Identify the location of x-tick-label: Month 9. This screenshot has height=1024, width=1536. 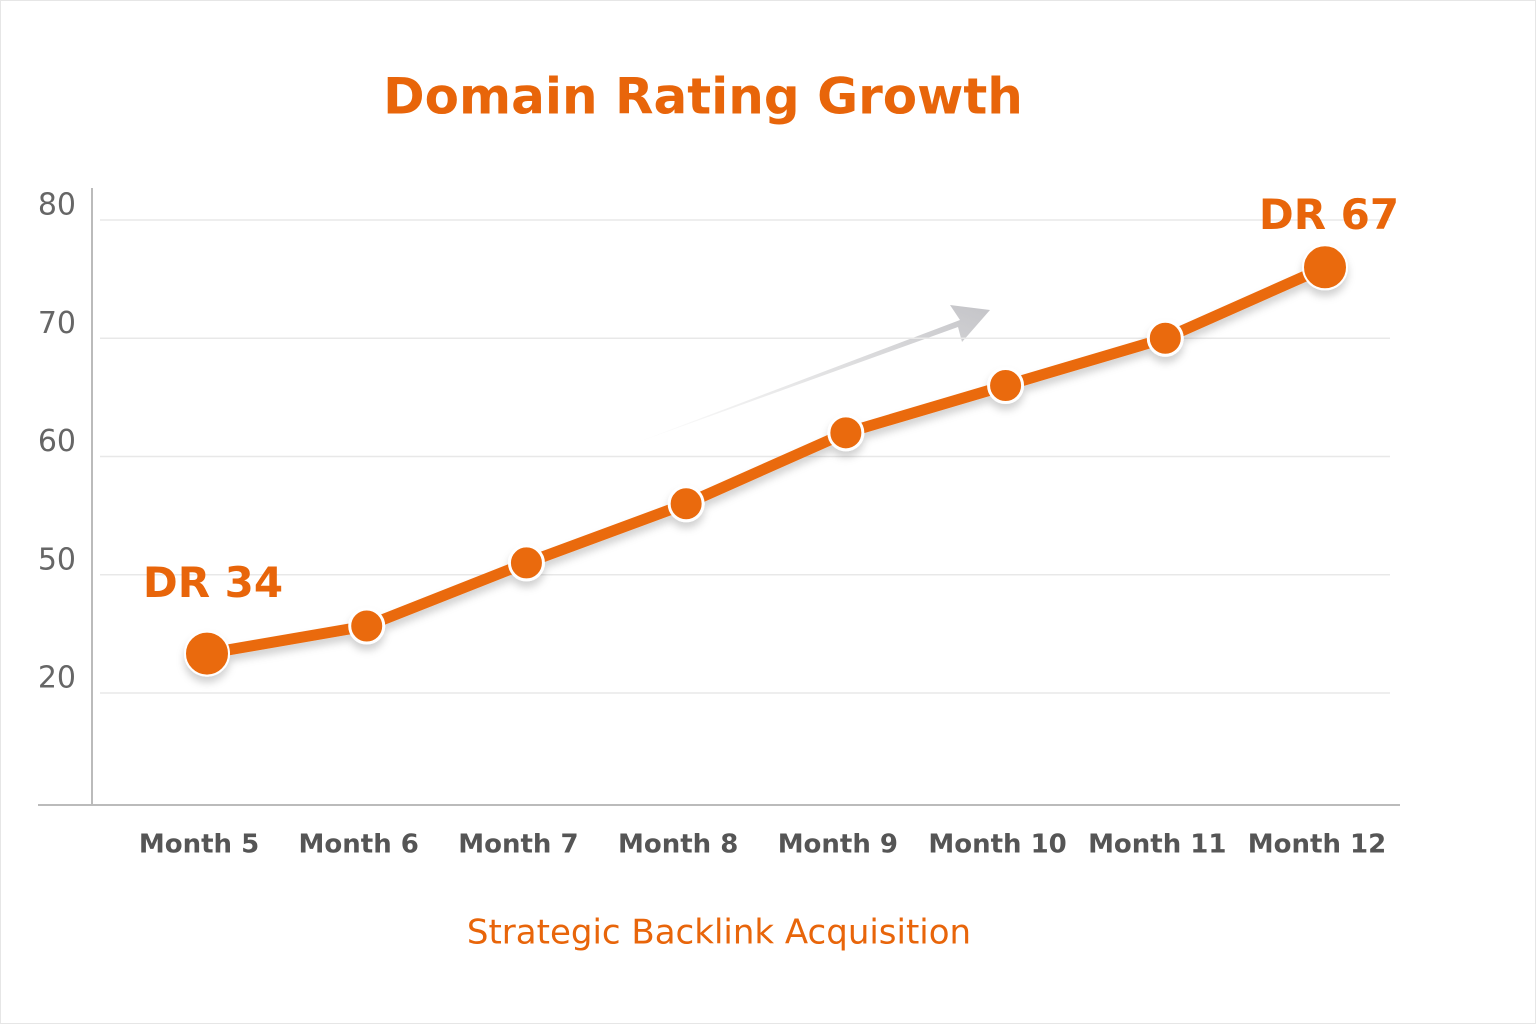
(838, 845).